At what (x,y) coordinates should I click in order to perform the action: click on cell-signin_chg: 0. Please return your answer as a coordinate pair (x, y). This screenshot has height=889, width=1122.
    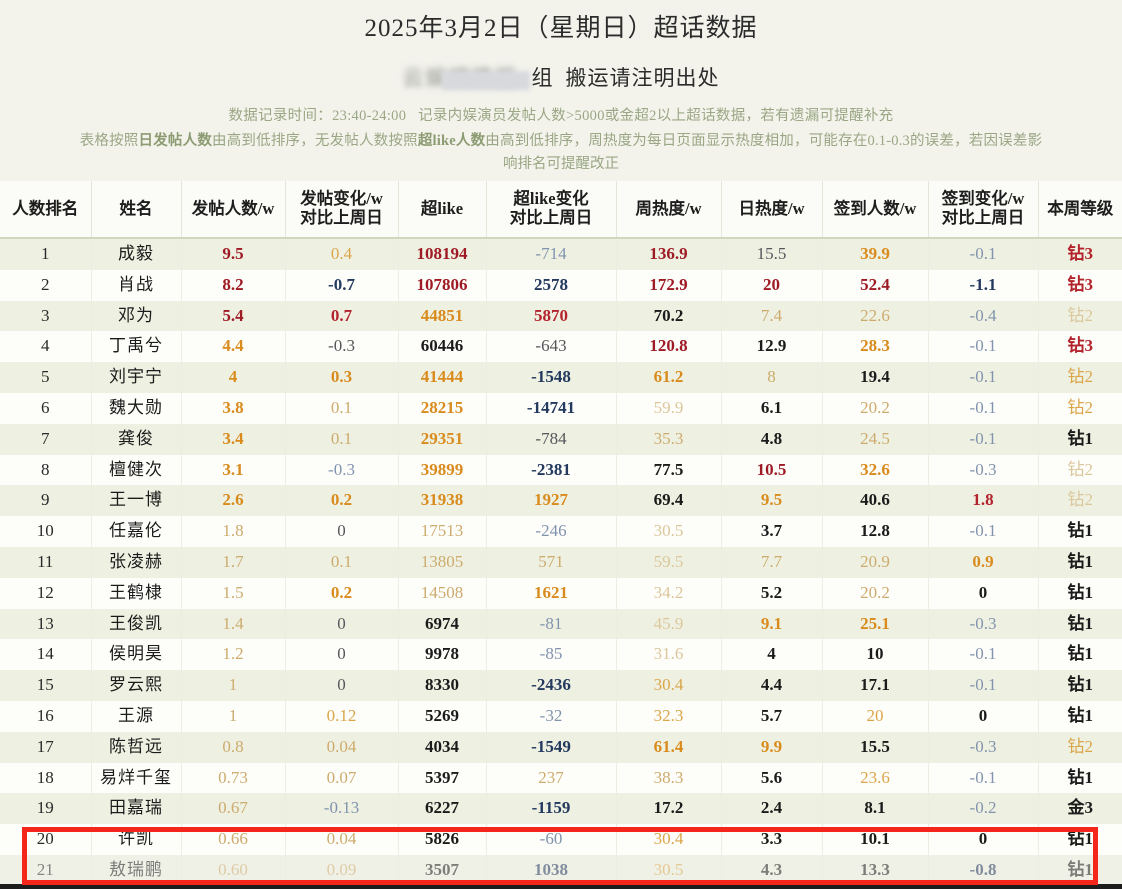
    Looking at the image, I should click on (983, 716).